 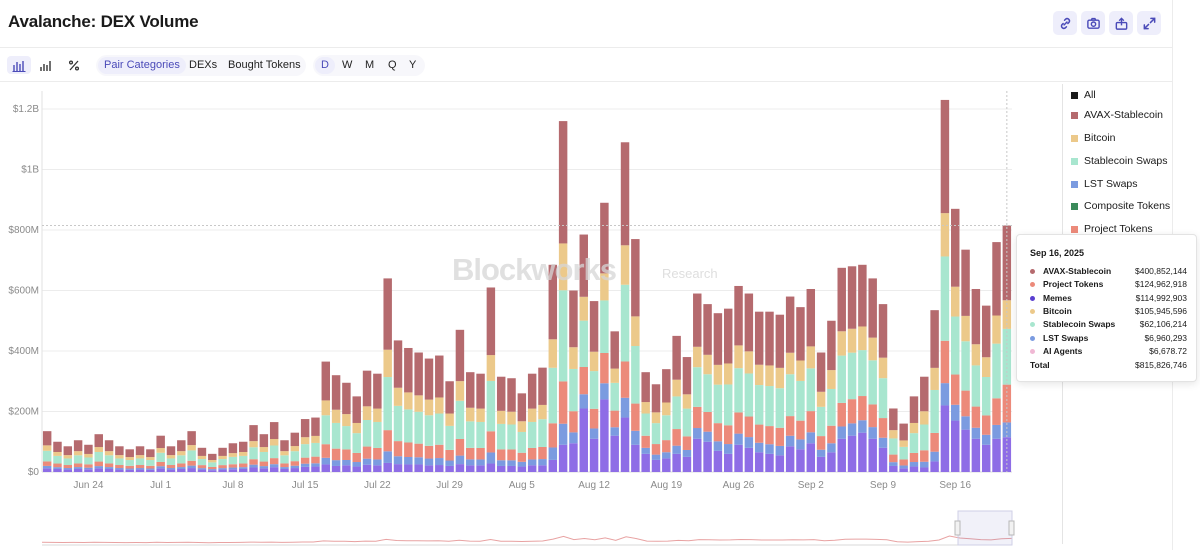 I want to click on tab-bought-tokens: Bought Tokens, so click(x=264, y=65).